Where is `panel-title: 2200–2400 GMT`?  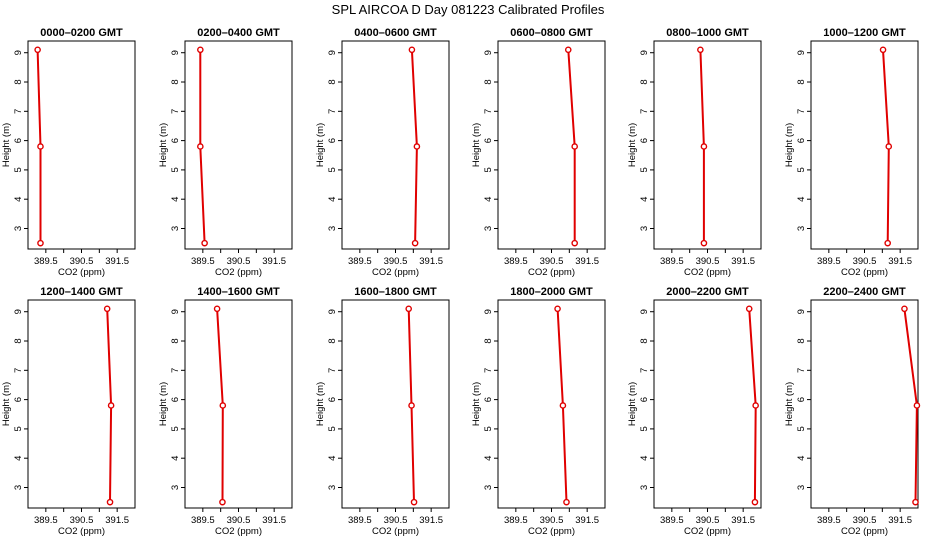
panel-title: 2200–2400 GMT is located at coordinates (864, 292).